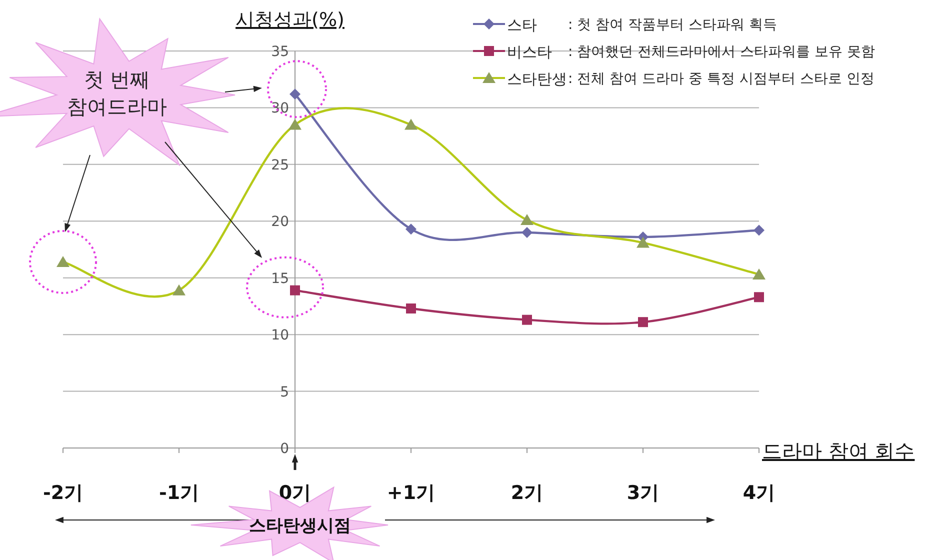  Describe the element at coordinates (117, 93) in the screenshot. I see `annotation: 첫 번째 참여드라마` at that location.